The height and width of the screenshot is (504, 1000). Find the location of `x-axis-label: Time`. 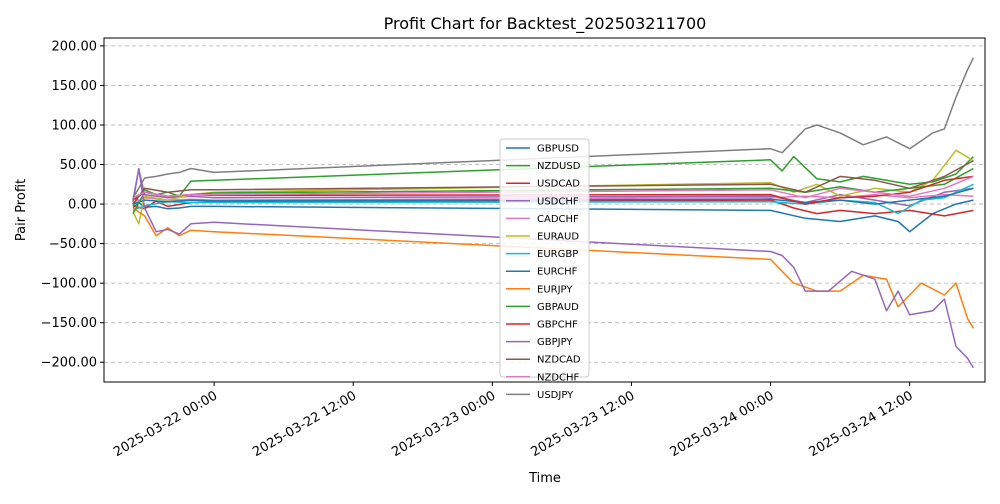

x-axis-label: Time is located at coordinates (544, 478).